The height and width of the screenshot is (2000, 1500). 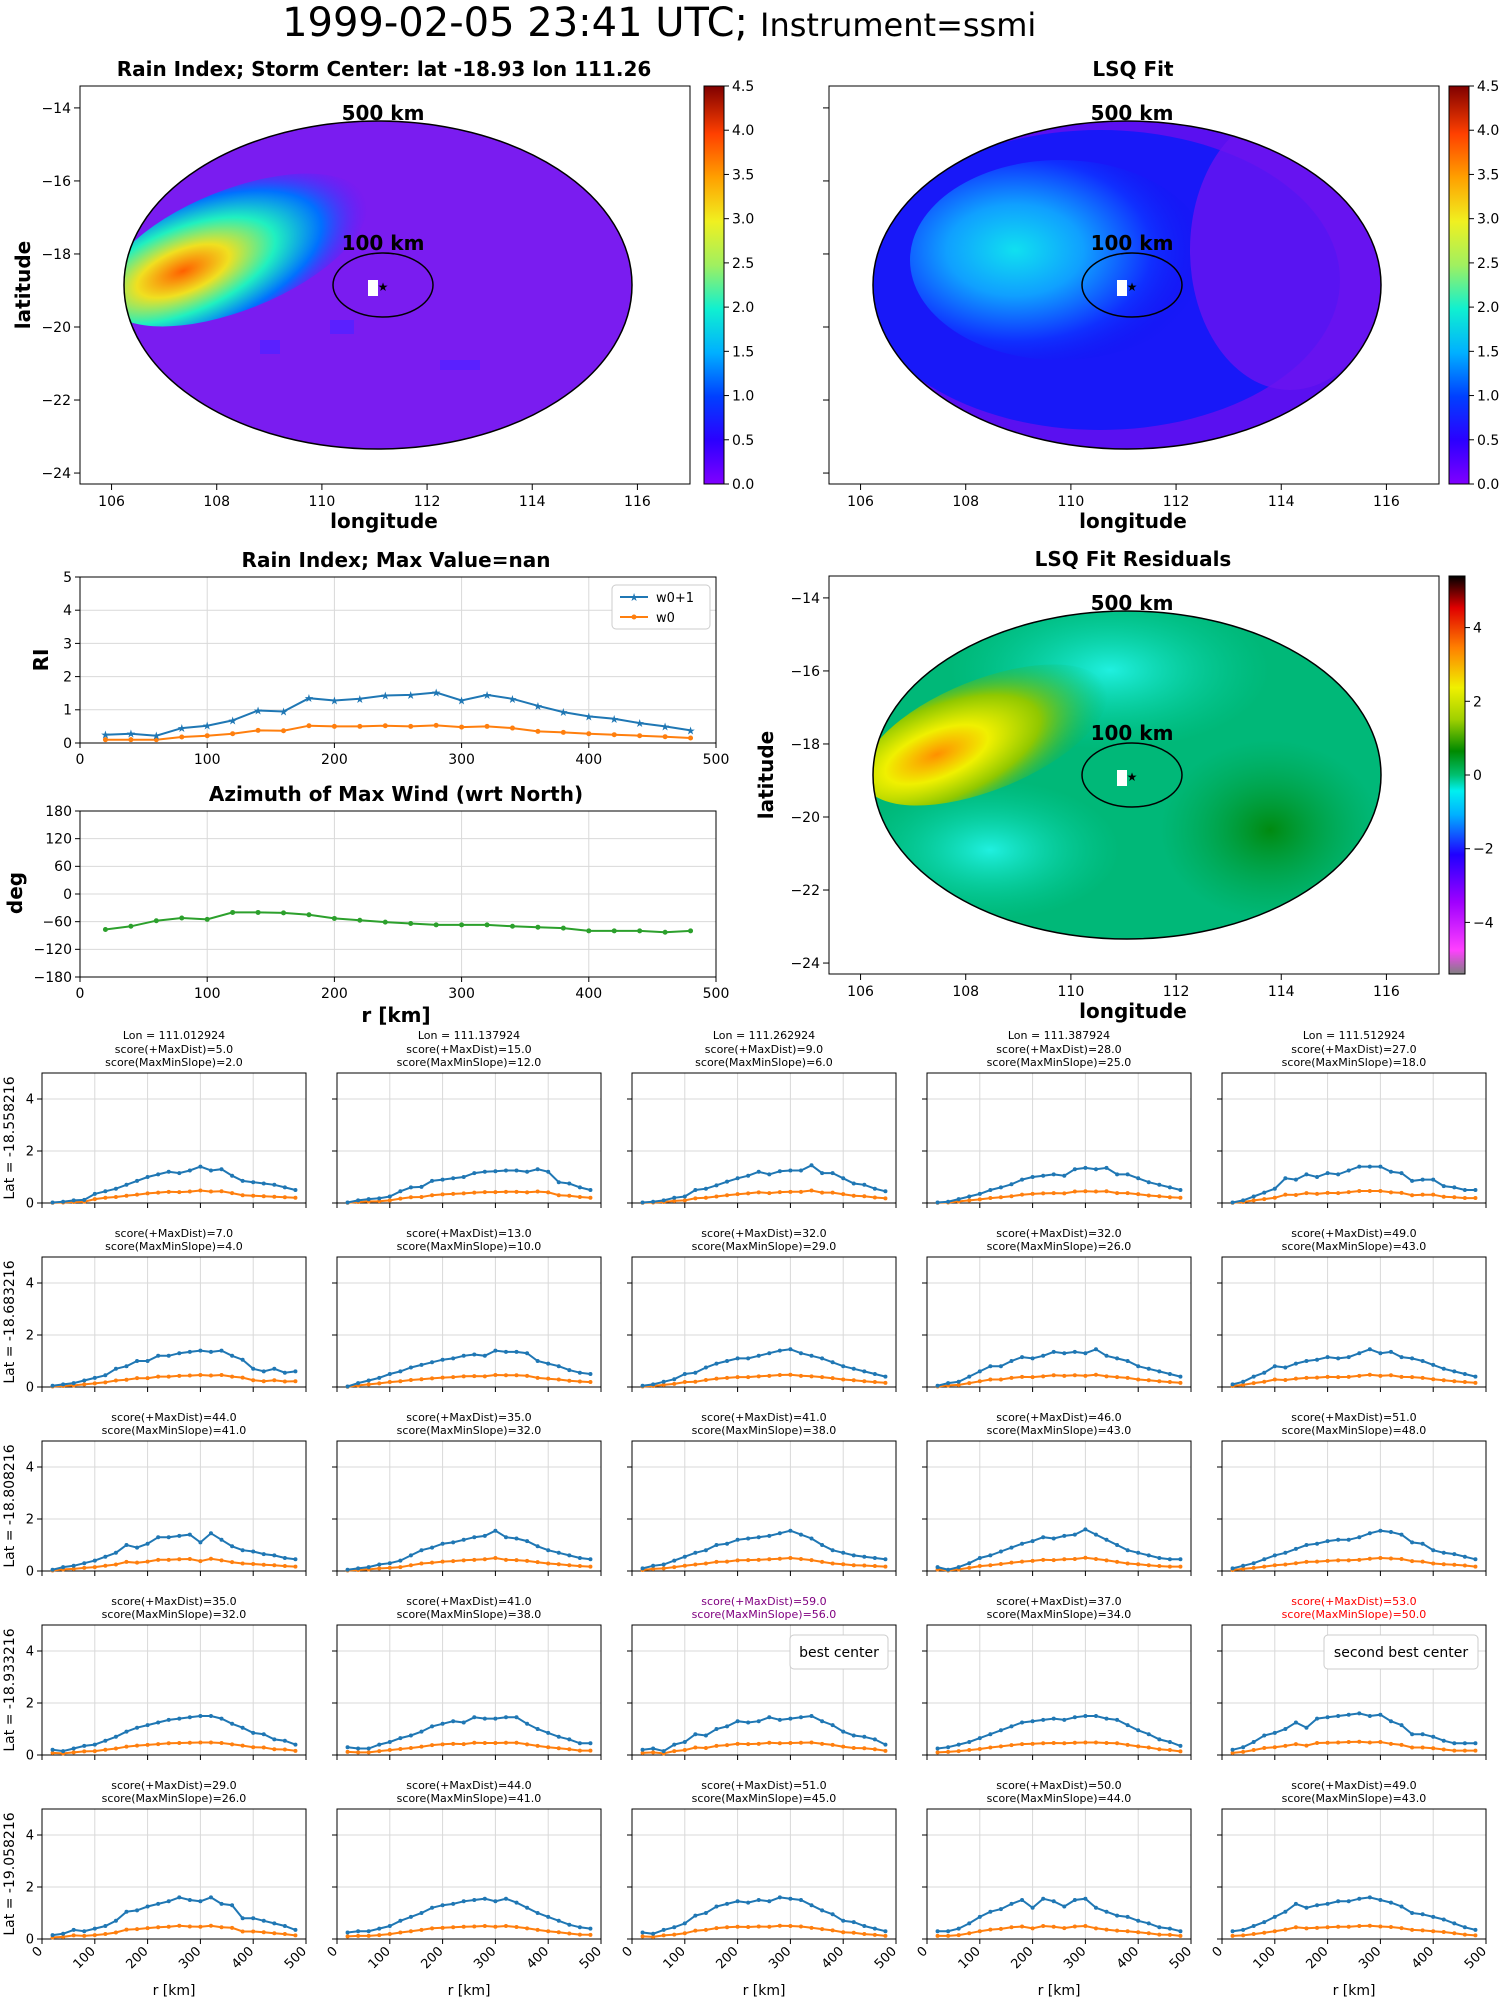 I want to click on map-ytick-label: −14, so click(x=805, y=599).